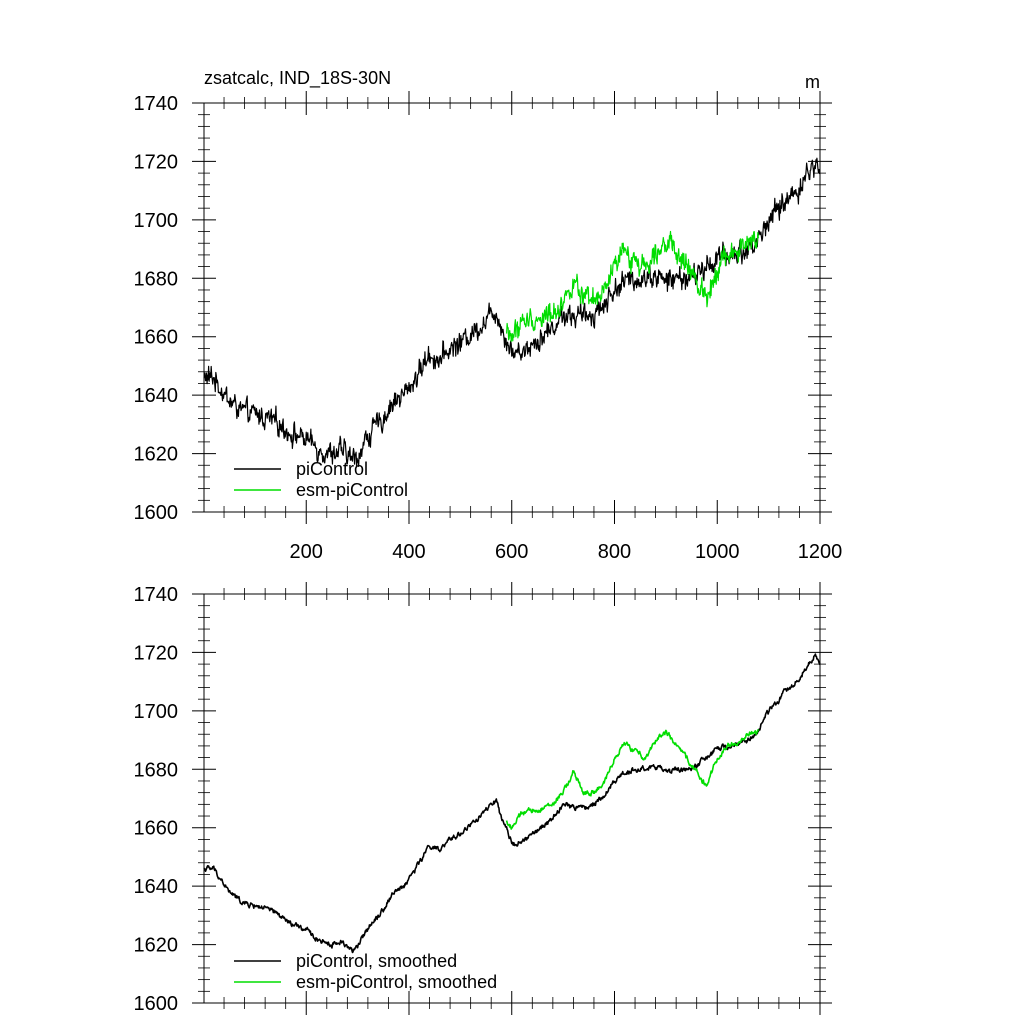  What do you see at coordinates (332, 469) in the screenshot?
I see `legend-label-picontrol: piControl` at bounding box center [332, 469].